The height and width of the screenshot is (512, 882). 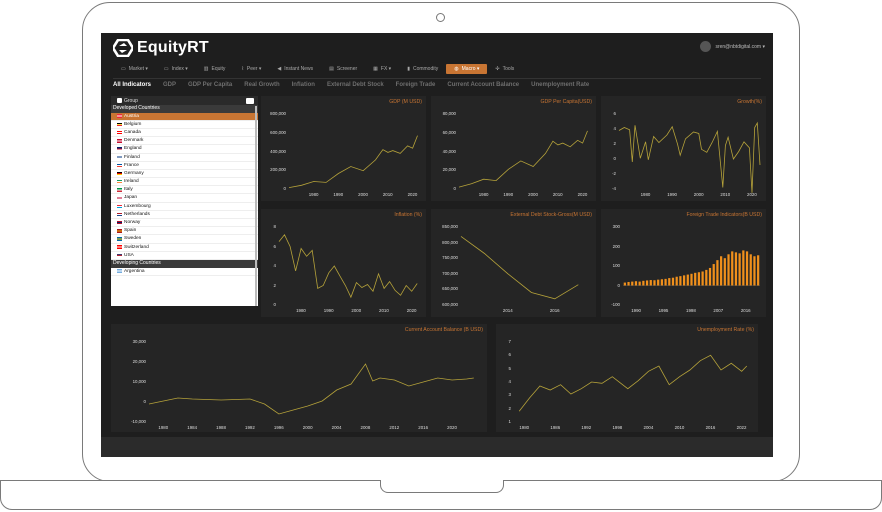 I want to click on sidebar-item-canada: Canada, so click(x=184, y=133).